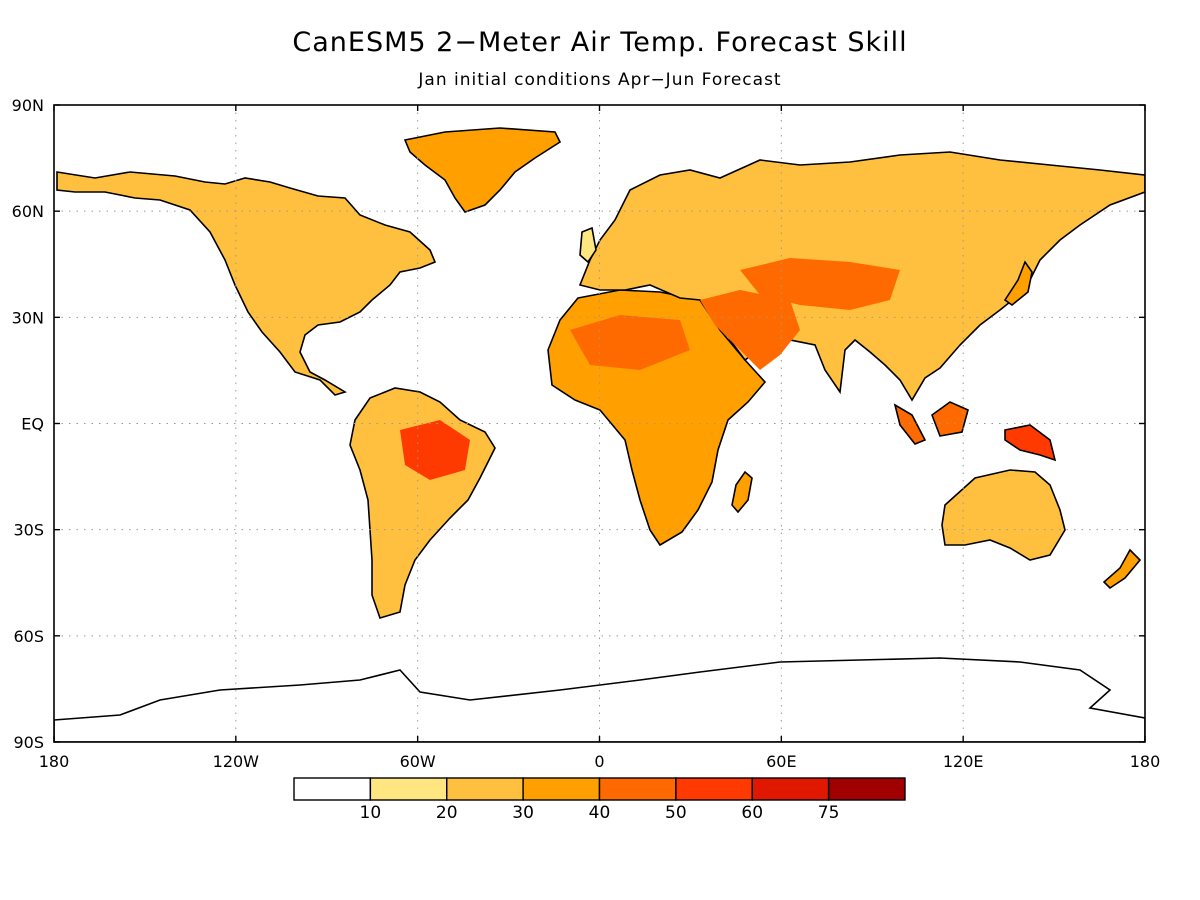 Image resolution: width=1200 pixels, height=900 pixels. Describe the element at coordinates (910, 424) in the screenshot. I see `land-sumatra` at that location.